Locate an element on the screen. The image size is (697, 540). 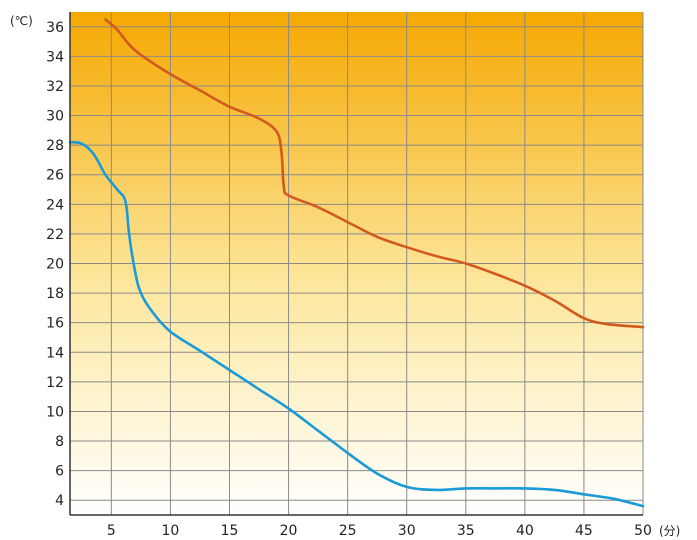
y-tick-label: 18 is located at coordinates (55, 294).